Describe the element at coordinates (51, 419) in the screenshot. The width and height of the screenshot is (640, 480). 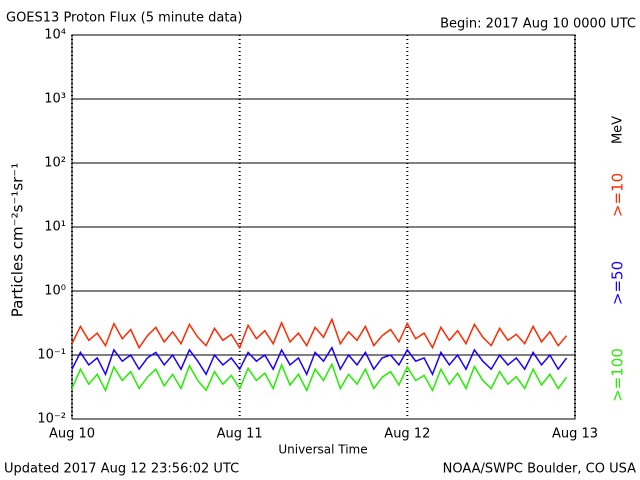
I see `y-tick-label: 10⁻²` at that location.